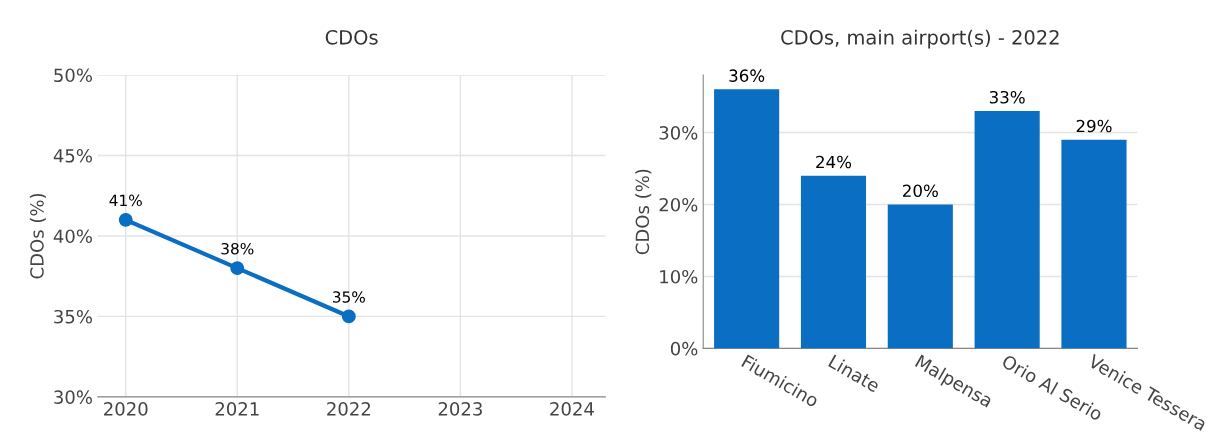 The width and height of the screenshot is (1223, 441). What do you see at coordinates (684, 348) in the screenshot?
I see `y-tick-label: 0%` at bounding box center [684, 348].